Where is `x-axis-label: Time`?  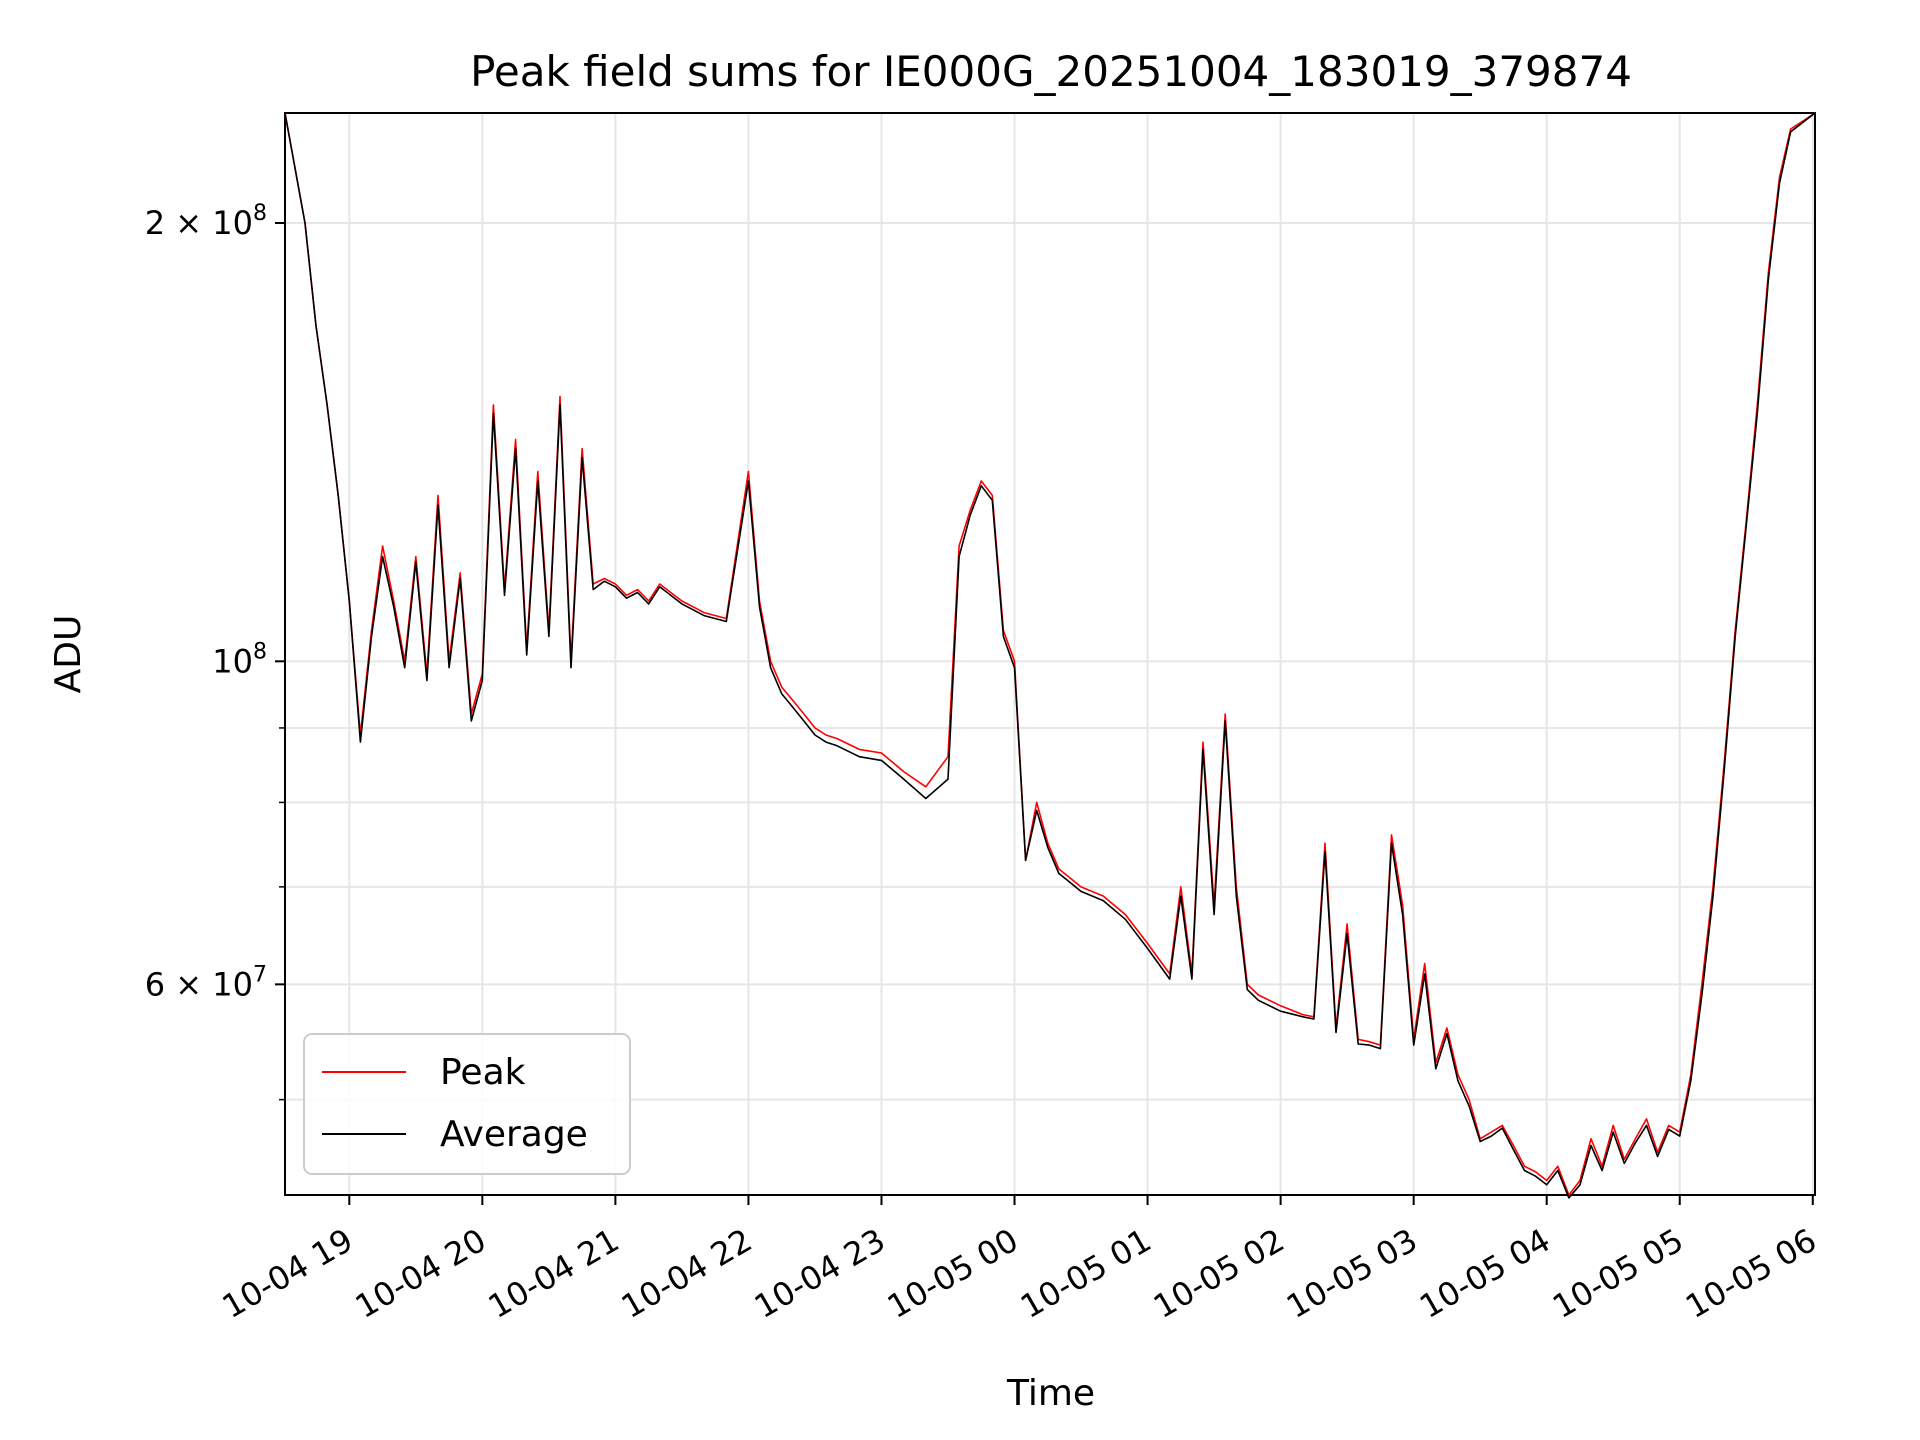
x-axis-label: Time is located at coordinates (1050, 1393).